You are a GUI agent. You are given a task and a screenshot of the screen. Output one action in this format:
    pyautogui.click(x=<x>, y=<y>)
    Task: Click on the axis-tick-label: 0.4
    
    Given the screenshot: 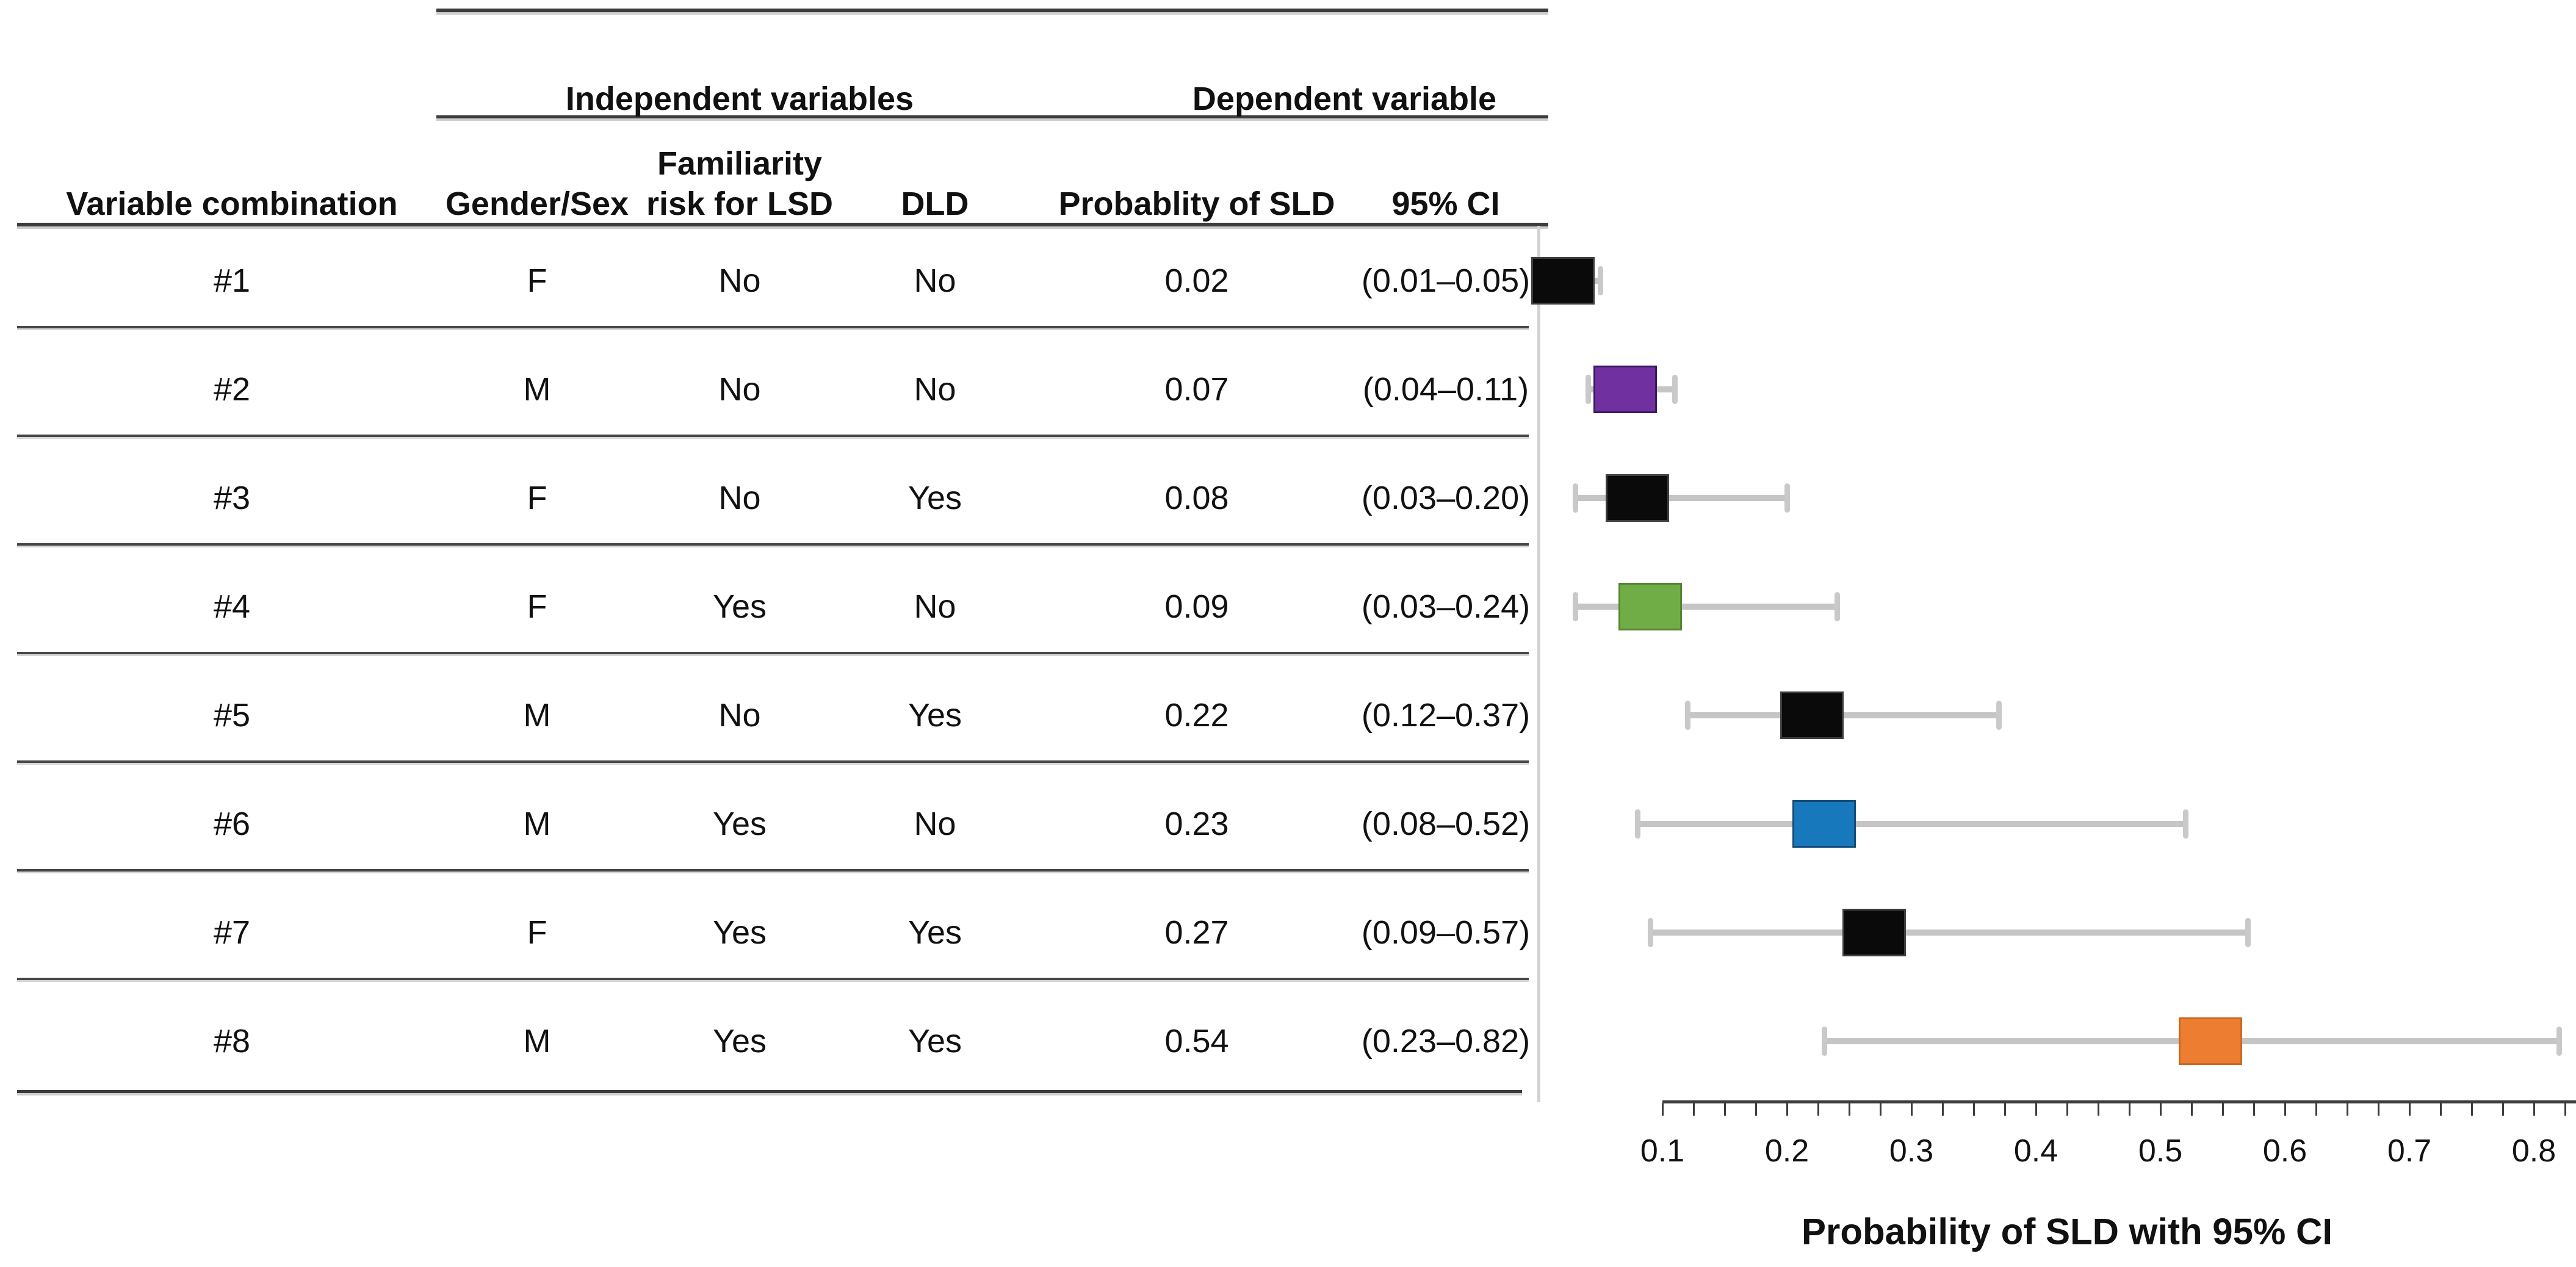 What is the action you would take?
    pyautogui.click(x=2035, y=1151)
    